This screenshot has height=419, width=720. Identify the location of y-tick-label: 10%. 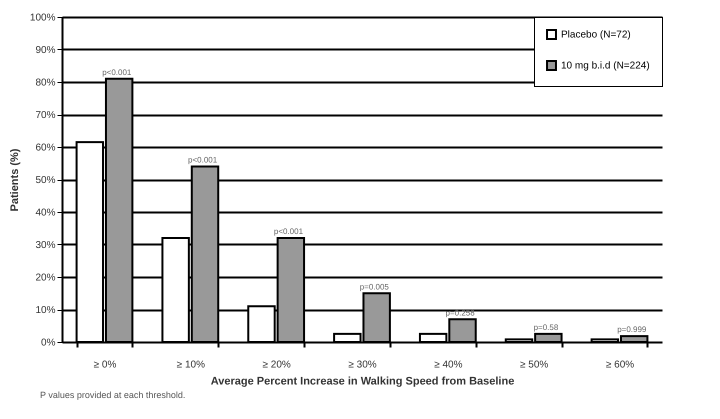
(45, 310).